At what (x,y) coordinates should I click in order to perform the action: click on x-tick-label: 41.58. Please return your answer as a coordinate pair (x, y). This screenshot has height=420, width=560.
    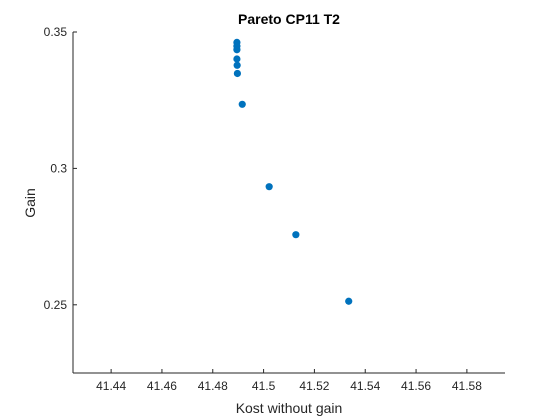
    Looking at the image, I should click on (467, 386).